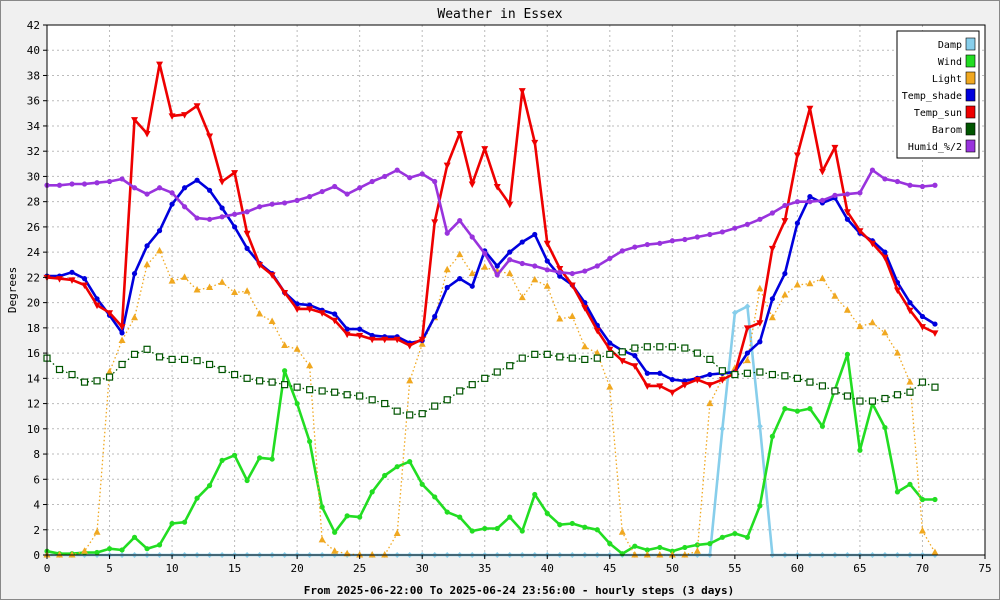  I want to click on y-tick-label: 2, so click(36, 530).